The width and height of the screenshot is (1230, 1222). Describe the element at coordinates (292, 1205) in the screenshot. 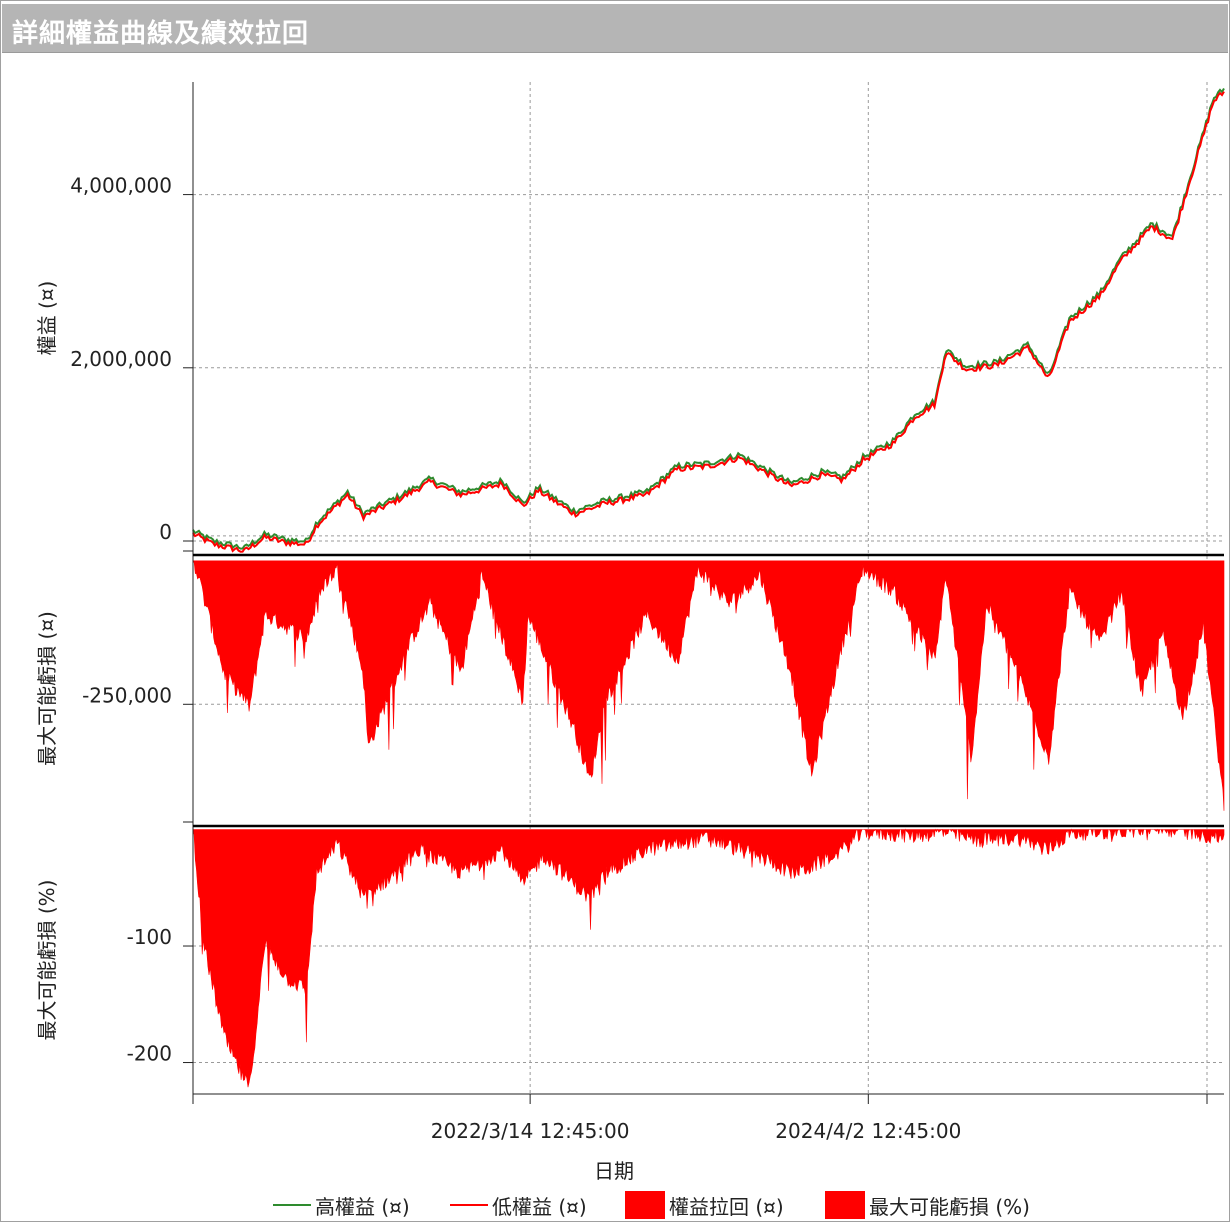

I see `legend-swatch-high` at that location.